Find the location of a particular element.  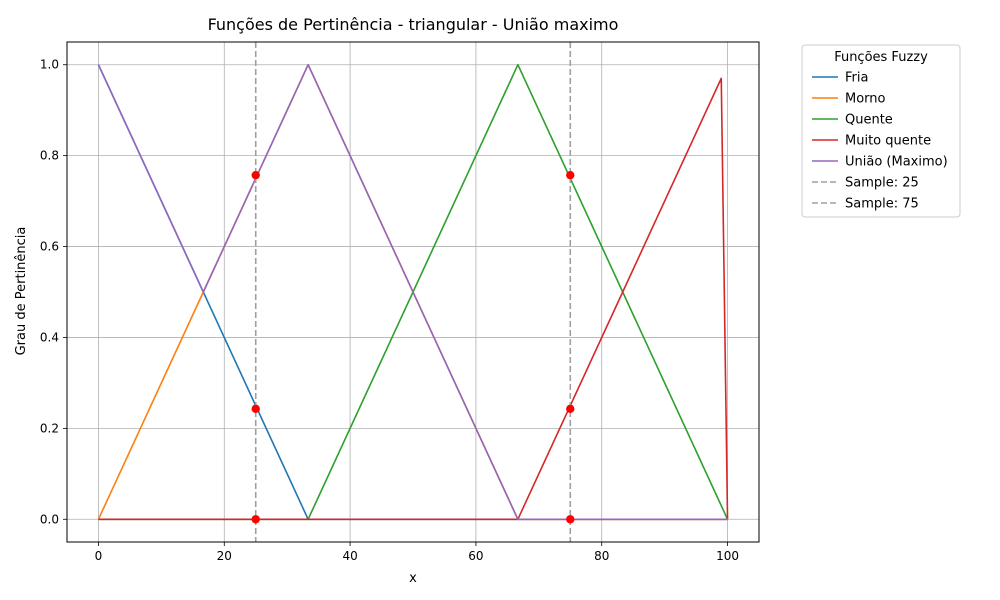

legend-item: Sample: 25 is located at coordinates (865, 183).